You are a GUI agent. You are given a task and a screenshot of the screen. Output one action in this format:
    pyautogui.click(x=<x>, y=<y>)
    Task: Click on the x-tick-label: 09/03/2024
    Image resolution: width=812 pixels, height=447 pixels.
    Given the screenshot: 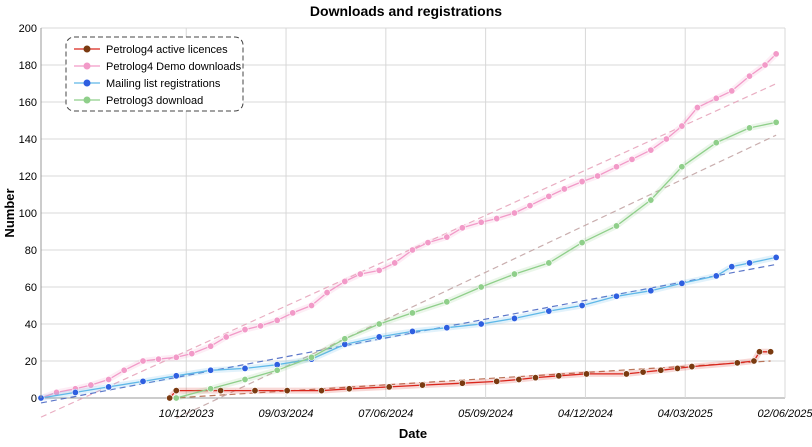 What is the action you would take?
    pyautogui.click(x=286, y=414)
    